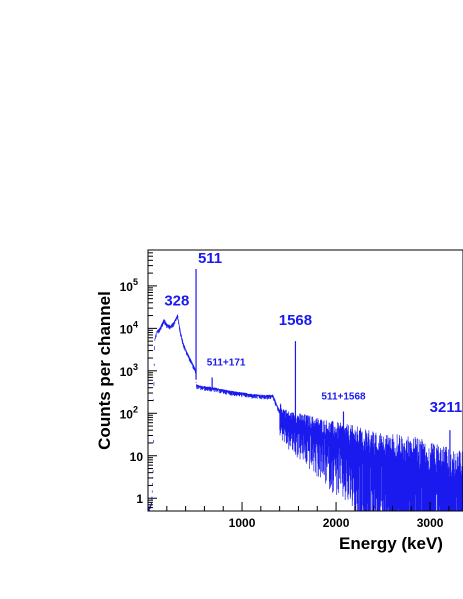 This screenshot has height=599, width=463. Describe the element at coordinates (242, 523) in the screenshot. I see `x-tick-label: 1000` at that location.